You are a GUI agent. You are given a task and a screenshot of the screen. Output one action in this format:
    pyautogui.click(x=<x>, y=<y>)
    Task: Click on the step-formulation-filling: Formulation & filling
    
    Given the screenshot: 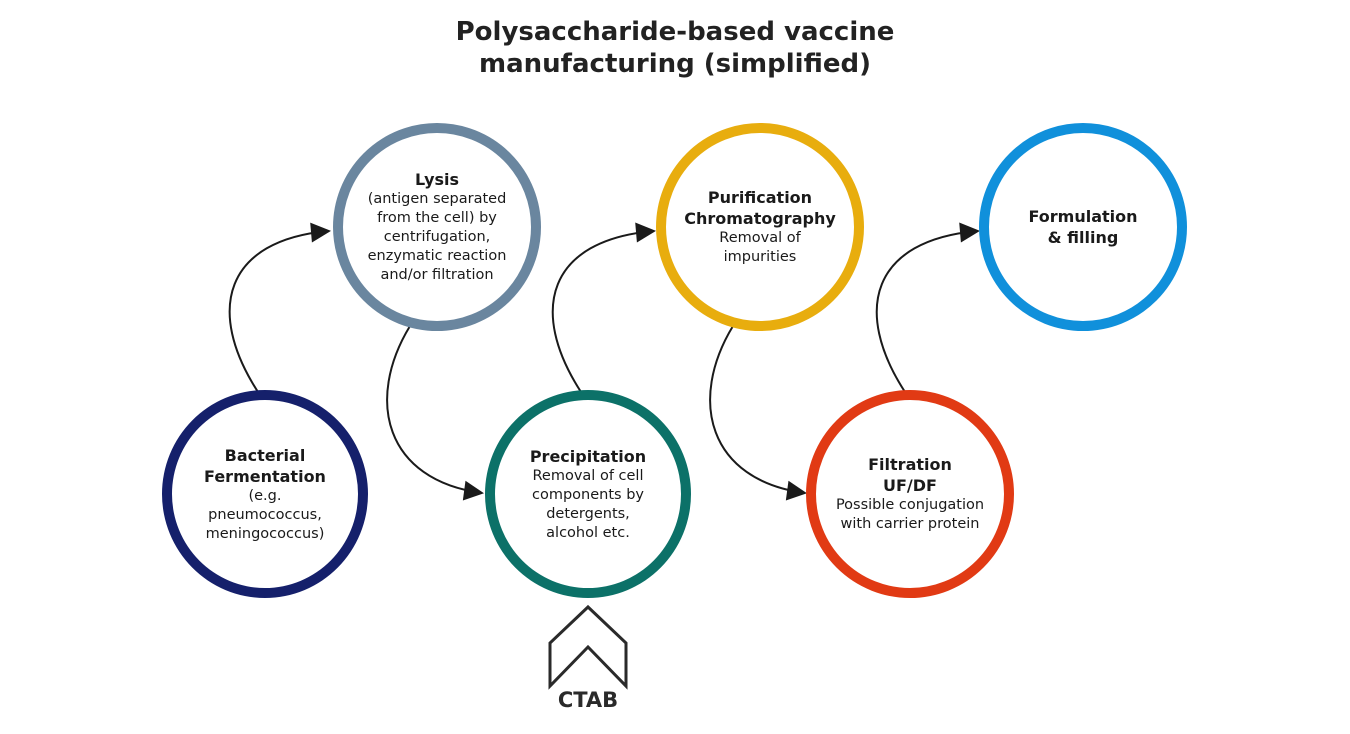 What is the action you would take?
    pyautogui.click(x=1083, y=227)
    